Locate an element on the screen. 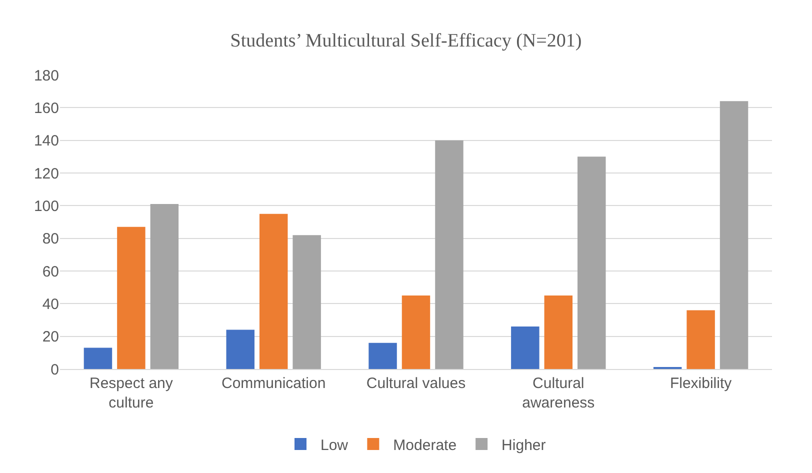  legend-label: Moderate is located at coordinates (425, 445).